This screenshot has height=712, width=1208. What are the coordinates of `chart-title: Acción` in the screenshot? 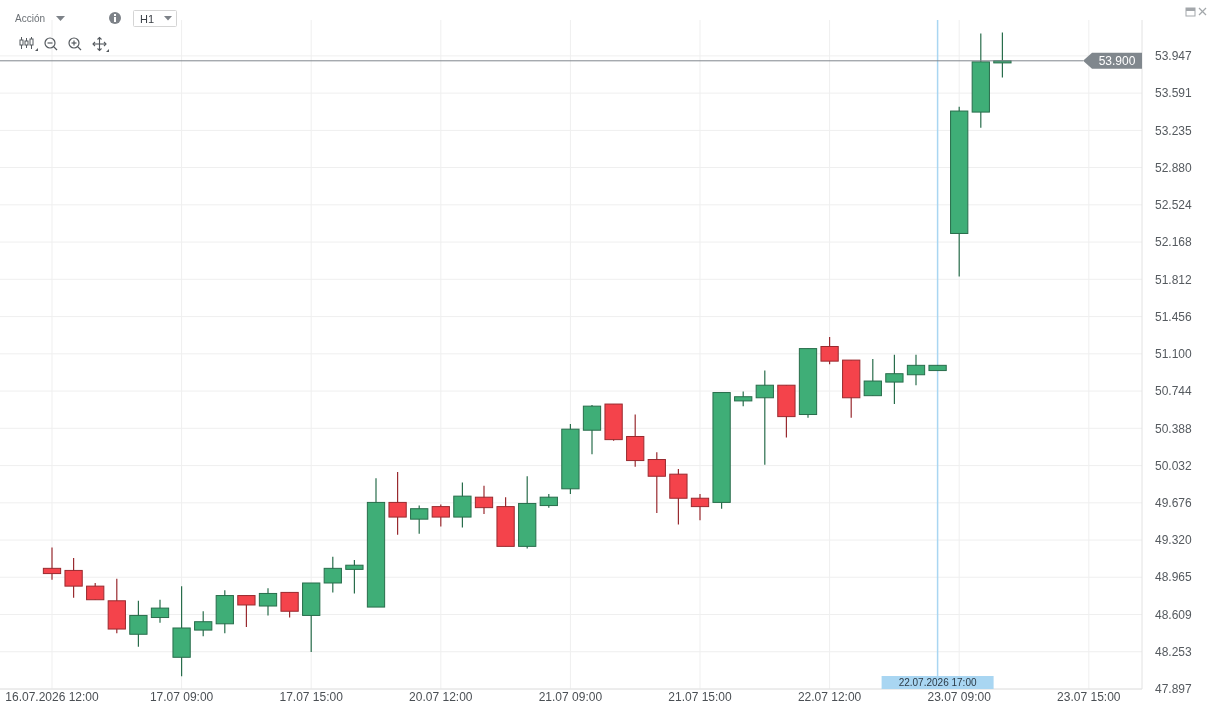 It's located at (30, 18).